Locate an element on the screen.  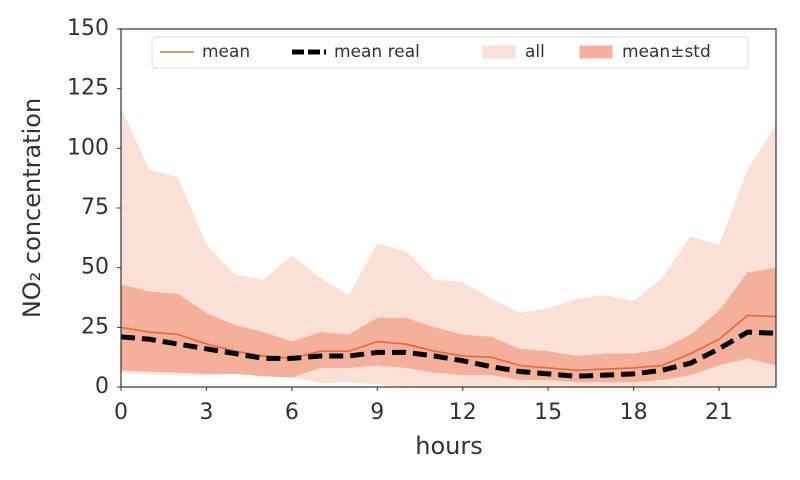
legend-label: mean±std is located at coordinates (666, 52).